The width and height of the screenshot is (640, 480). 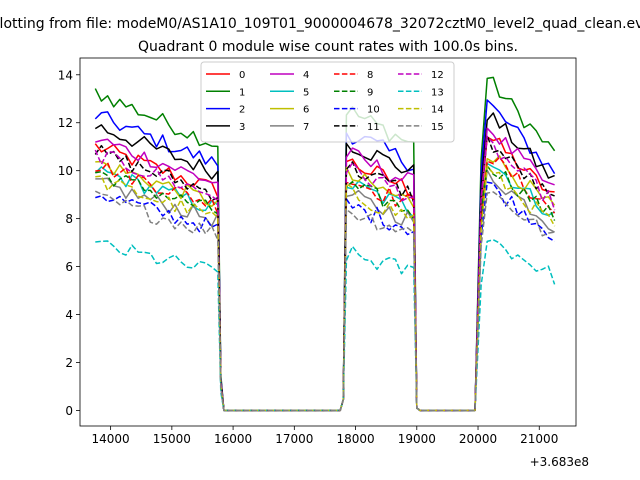 What do you see at coordinates (69, 267) in the screenshot?
I see `y-tick-label: 6` at bounding box center [69, 267].